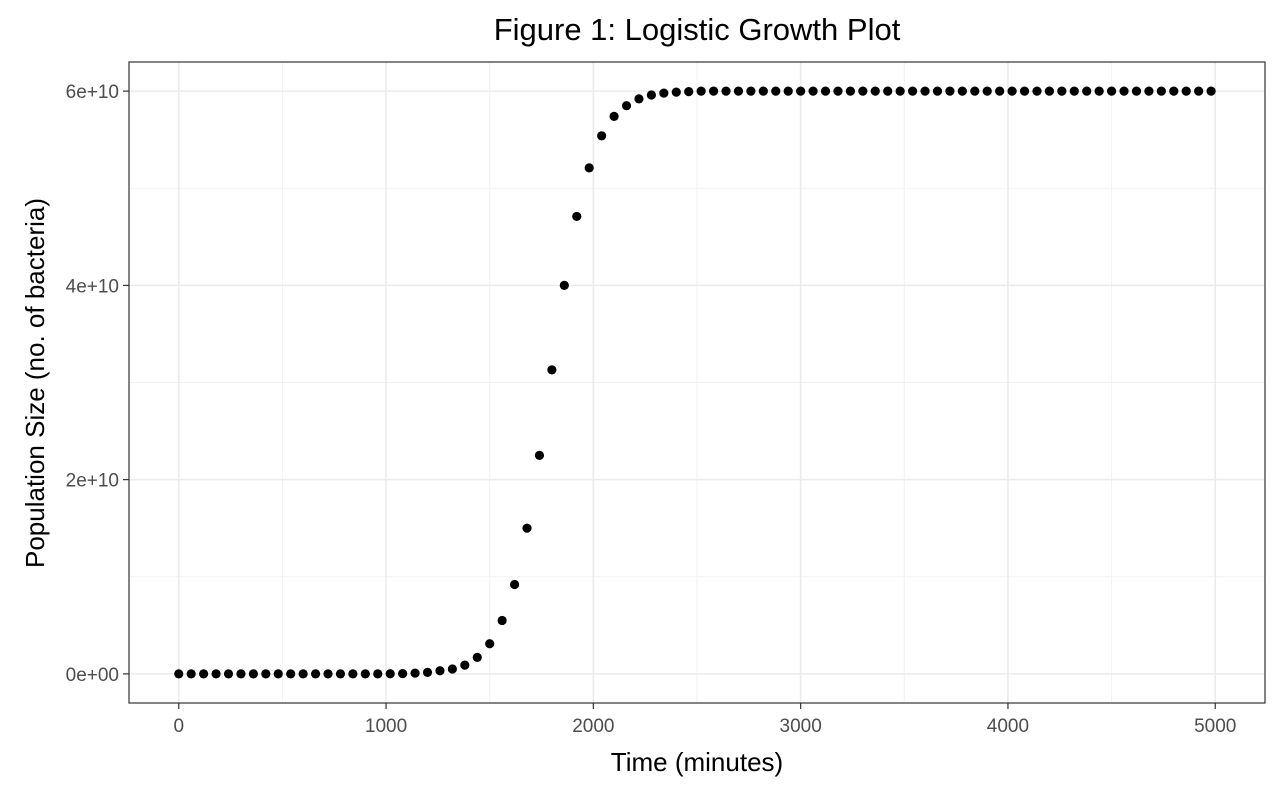  What do you see at coordinates (697, 762) in the screenshot?
I see `x-axis-label: Time (minutes)` at bounding box center [697, 762].